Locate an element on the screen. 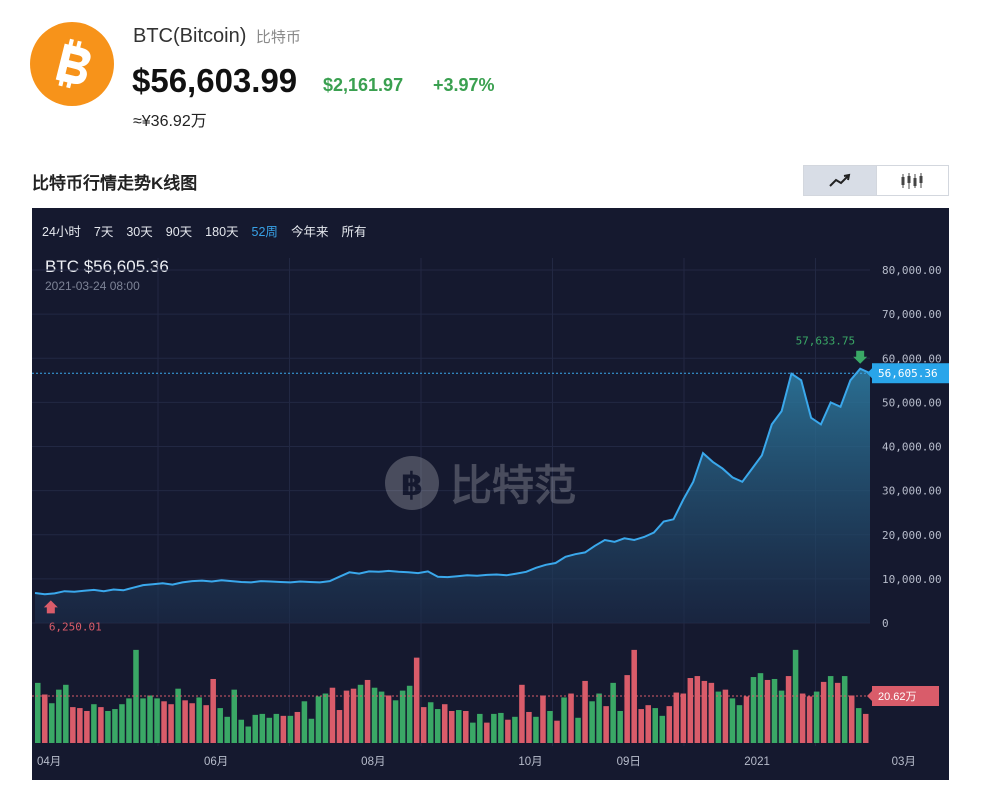 Image resolution: width=986 pixels, height=800 pixels. coin-name-cn: 比特币 is located at coordinates (278, 37).